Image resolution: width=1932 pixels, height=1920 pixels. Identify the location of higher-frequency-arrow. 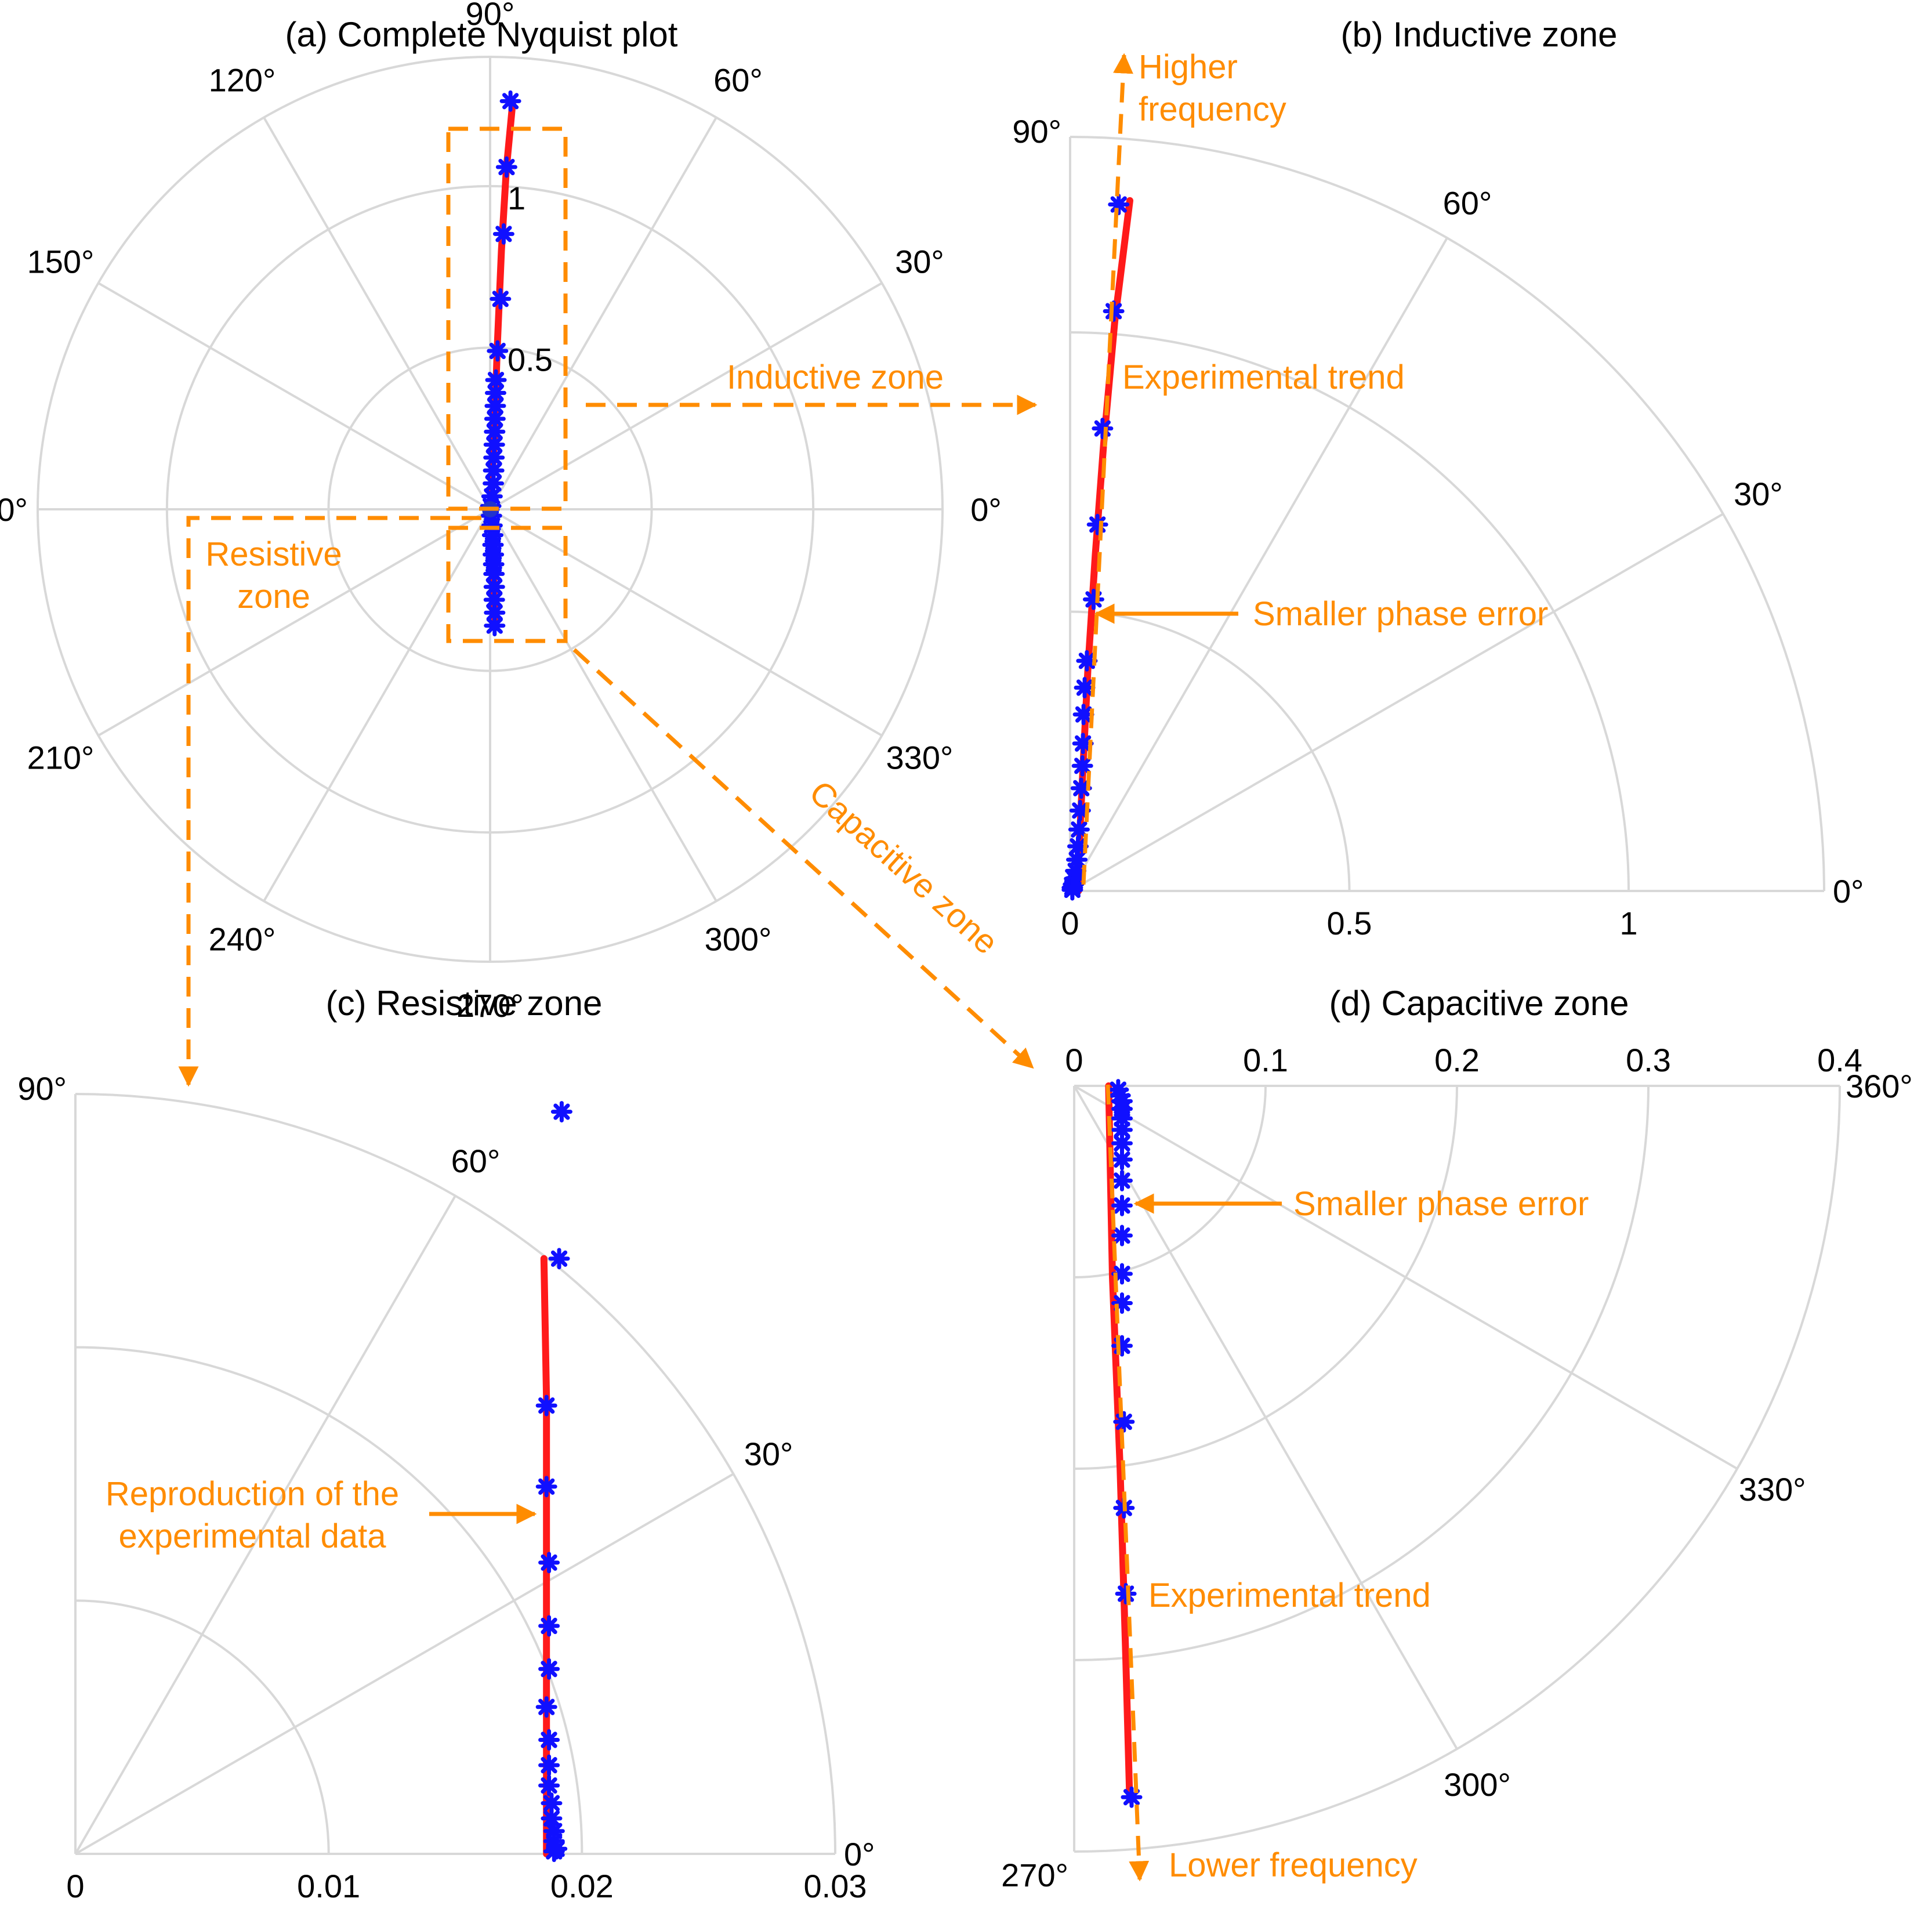
(1107, 469).